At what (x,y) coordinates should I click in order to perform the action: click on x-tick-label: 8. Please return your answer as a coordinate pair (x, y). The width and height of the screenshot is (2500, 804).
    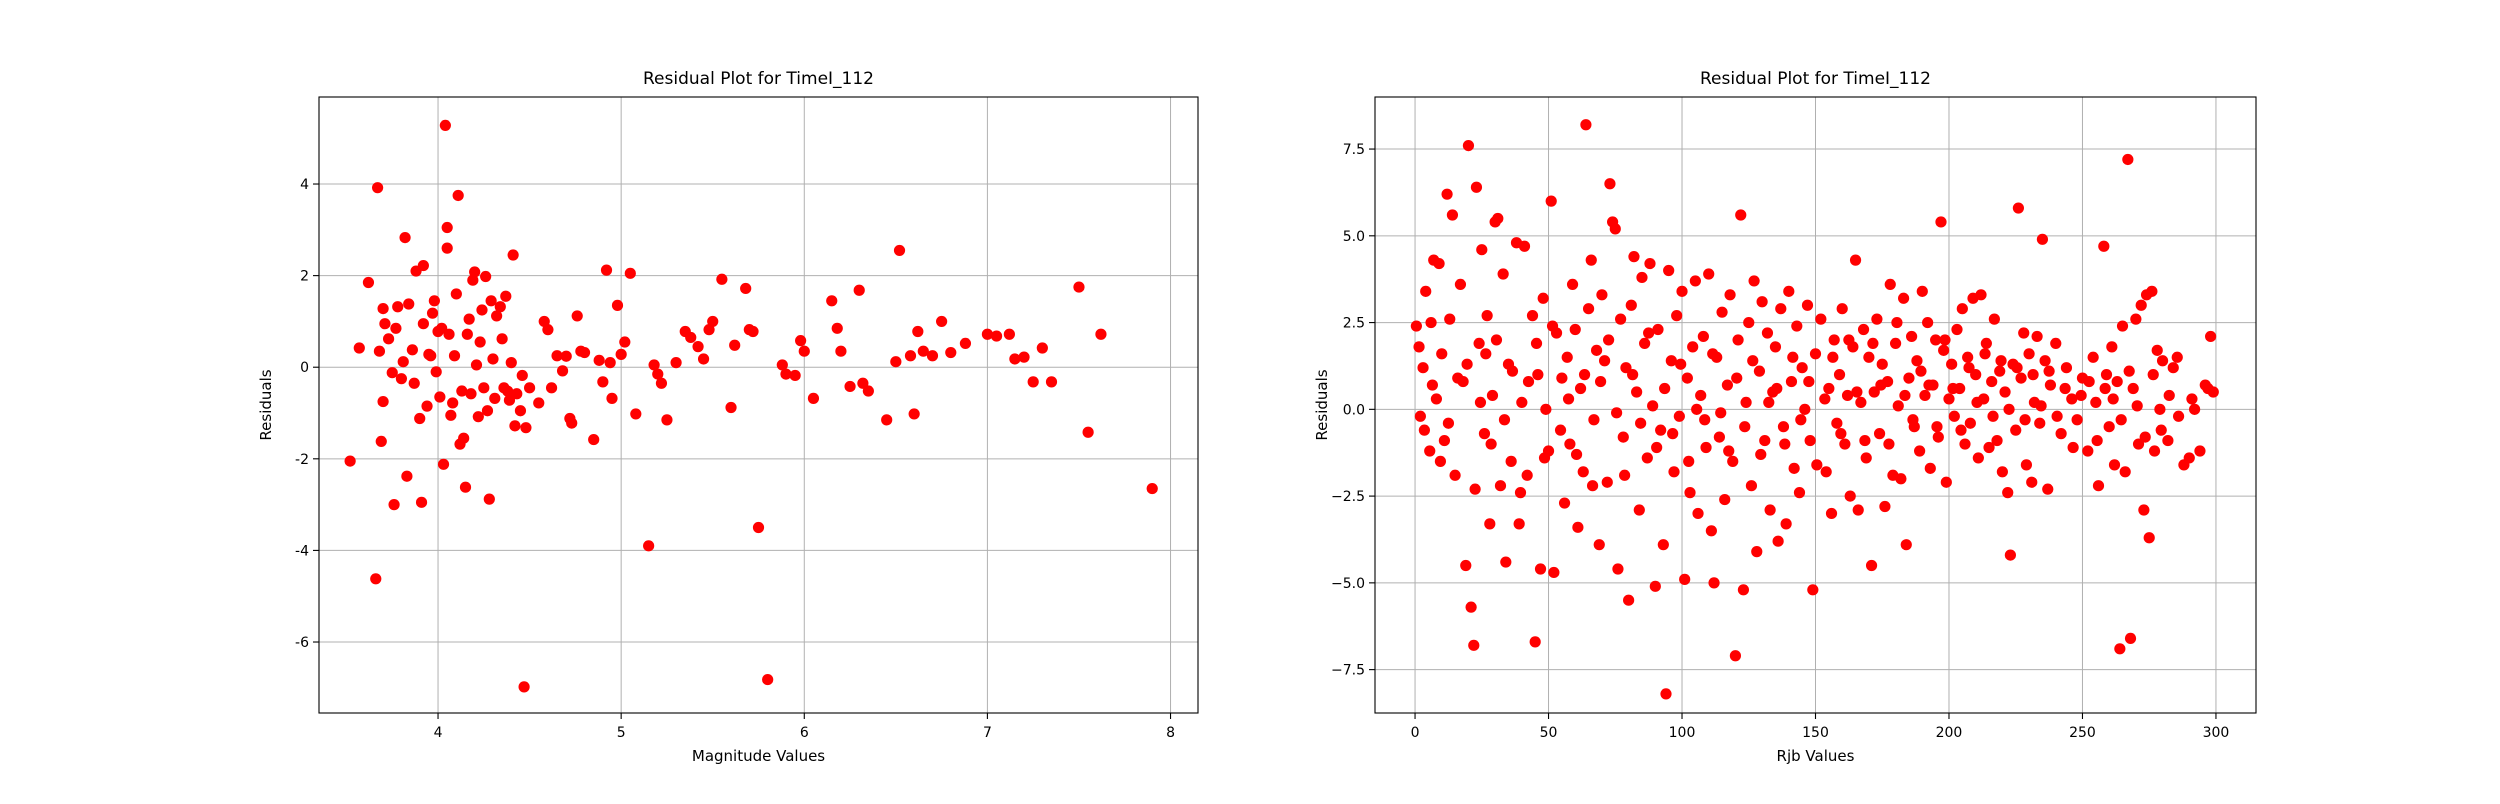
    Looking at the image, I should click on (1170, 733).